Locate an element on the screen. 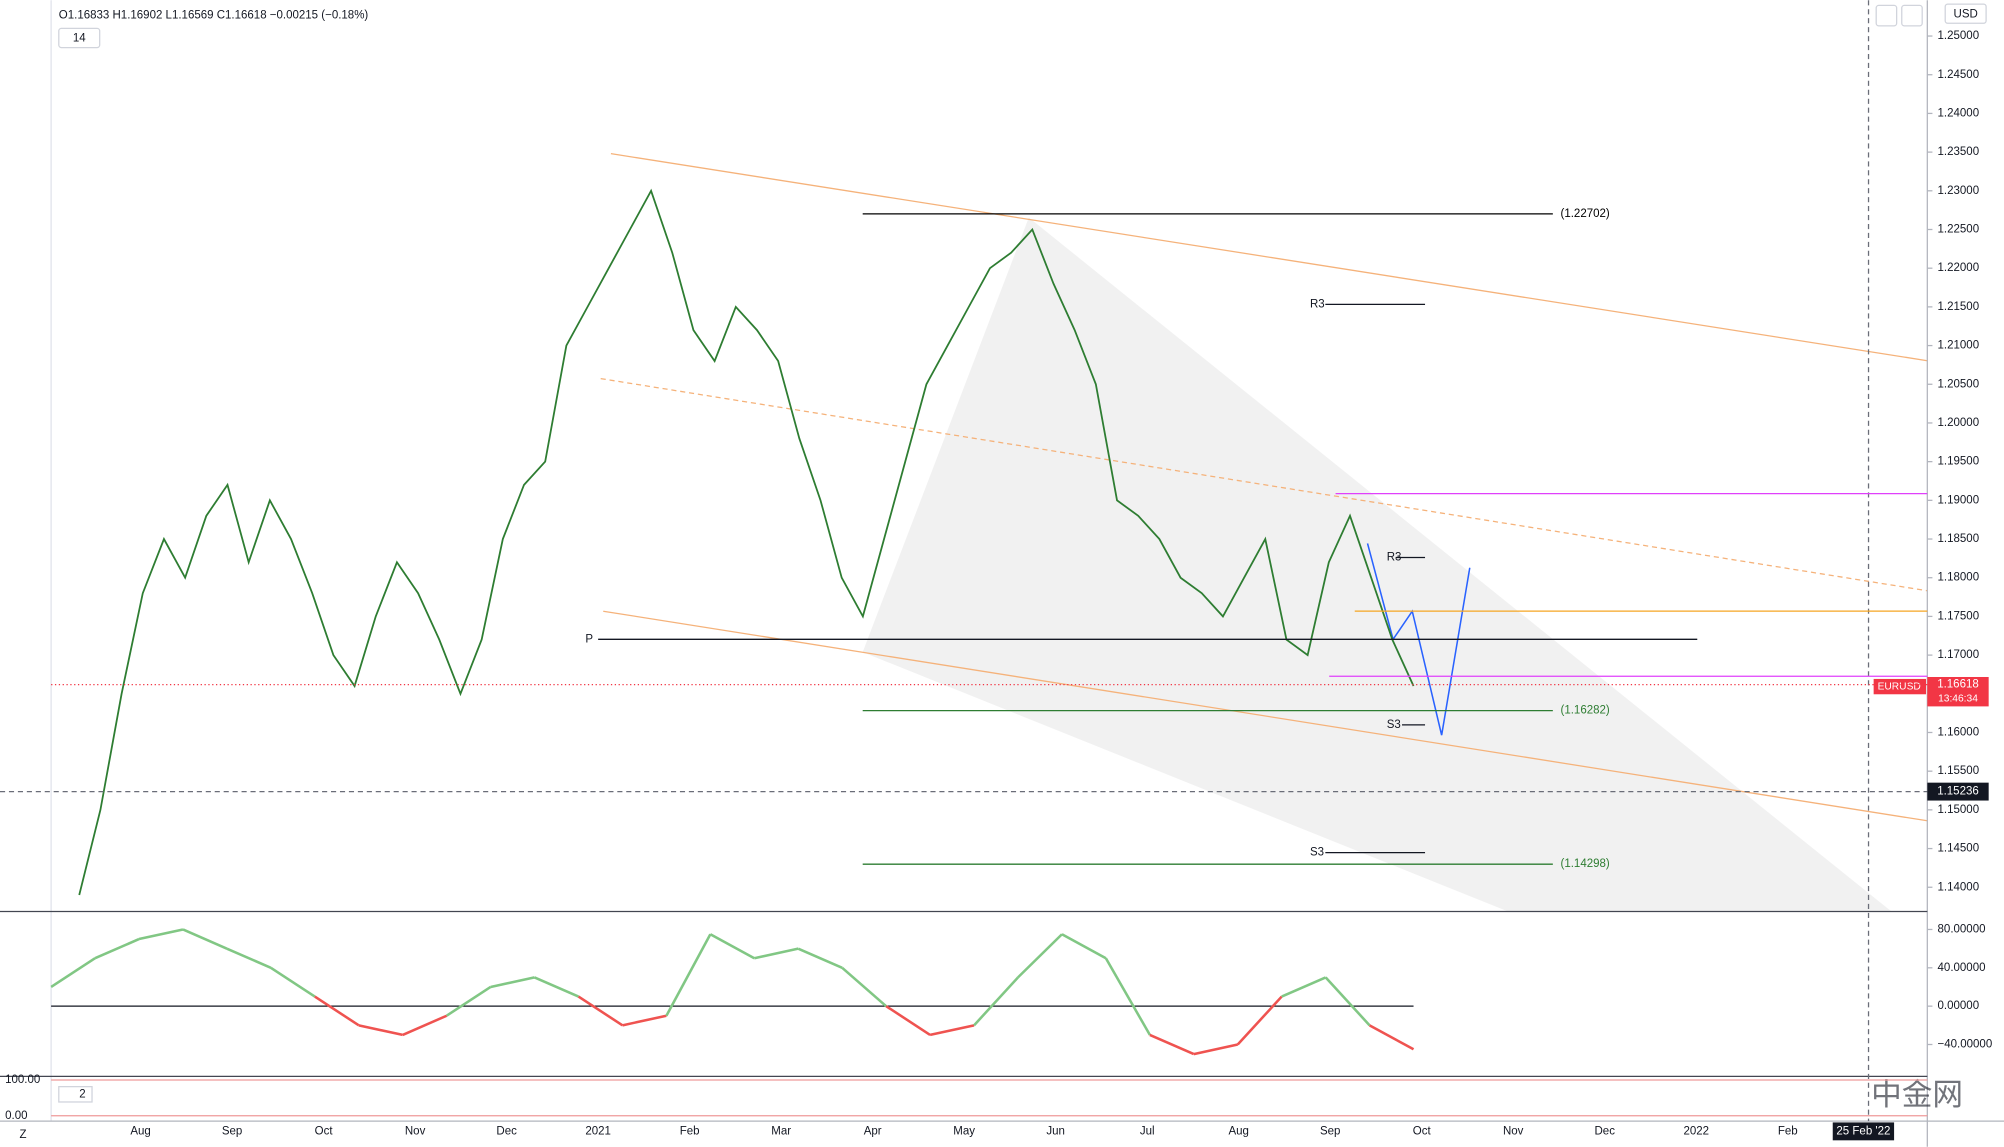  y-tick-label: −40.00000 is located at coordinates (1965, 1045).